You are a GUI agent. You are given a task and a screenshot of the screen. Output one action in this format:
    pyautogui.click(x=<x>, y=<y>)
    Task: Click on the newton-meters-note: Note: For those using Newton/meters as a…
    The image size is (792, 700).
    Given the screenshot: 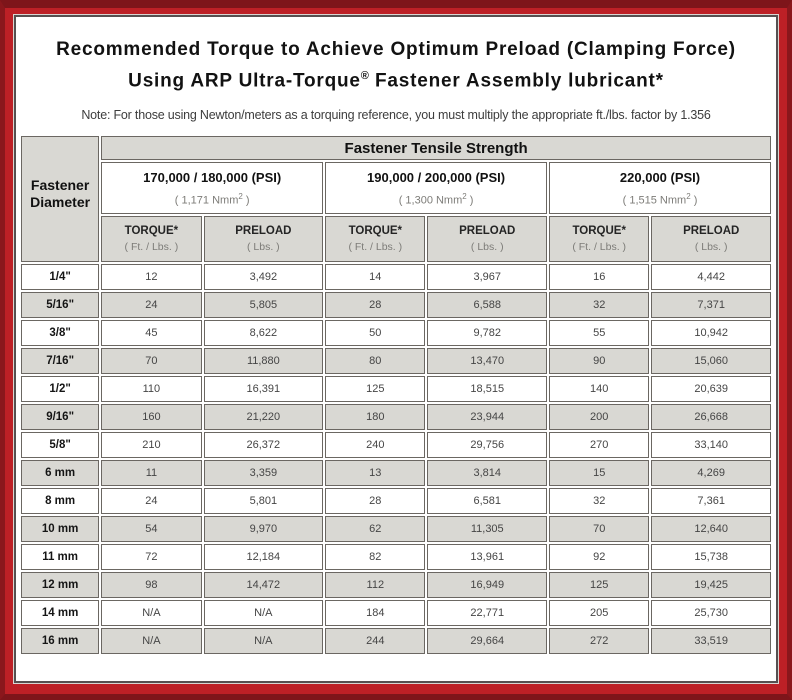 What is the action you would take?
    pyautogui.click(x=396, y=115)
    